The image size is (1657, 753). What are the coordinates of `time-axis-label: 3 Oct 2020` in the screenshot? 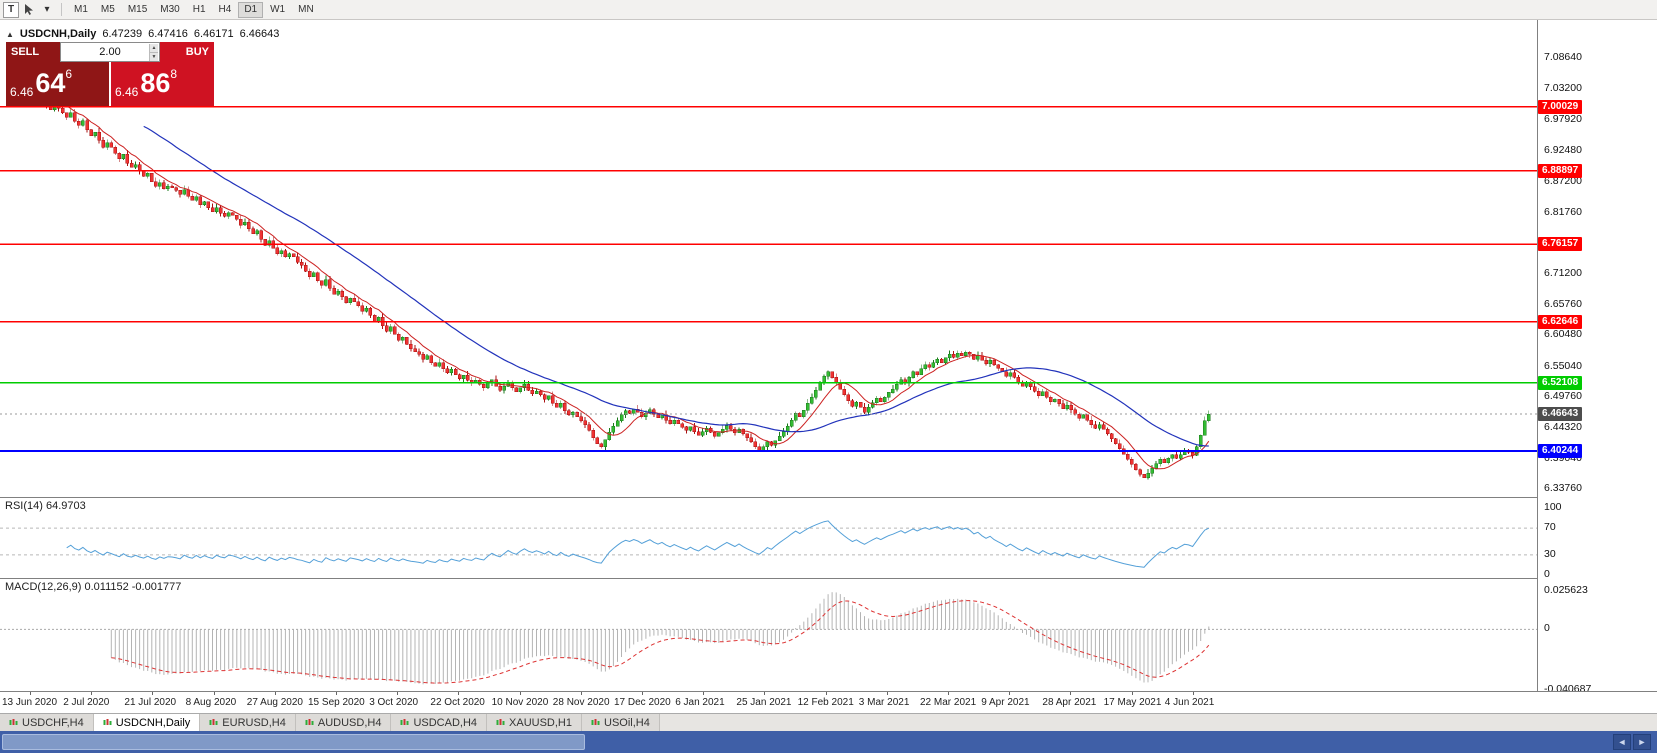 It's located at (394, 702).